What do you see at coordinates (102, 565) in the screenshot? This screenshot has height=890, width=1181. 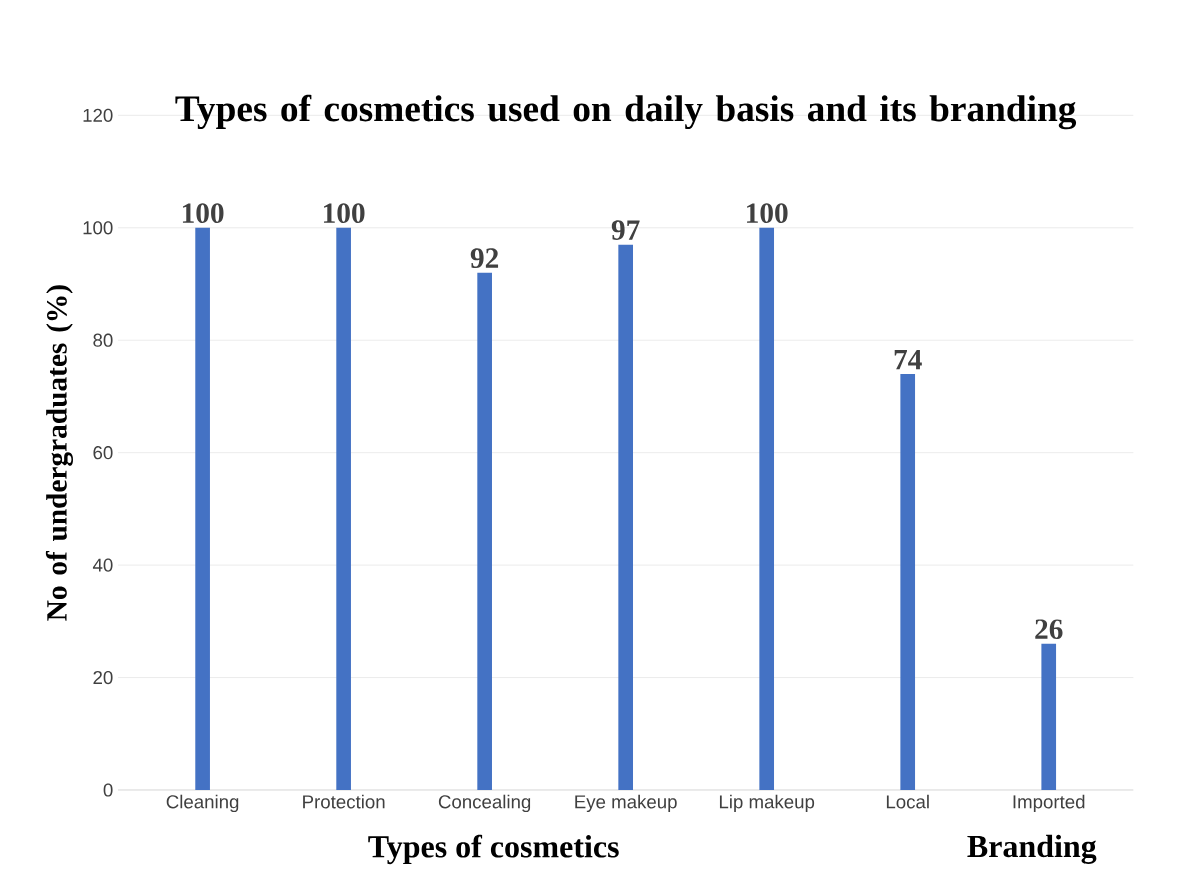 I see `y-tick-label: 40` at bounding box center [102, 565].